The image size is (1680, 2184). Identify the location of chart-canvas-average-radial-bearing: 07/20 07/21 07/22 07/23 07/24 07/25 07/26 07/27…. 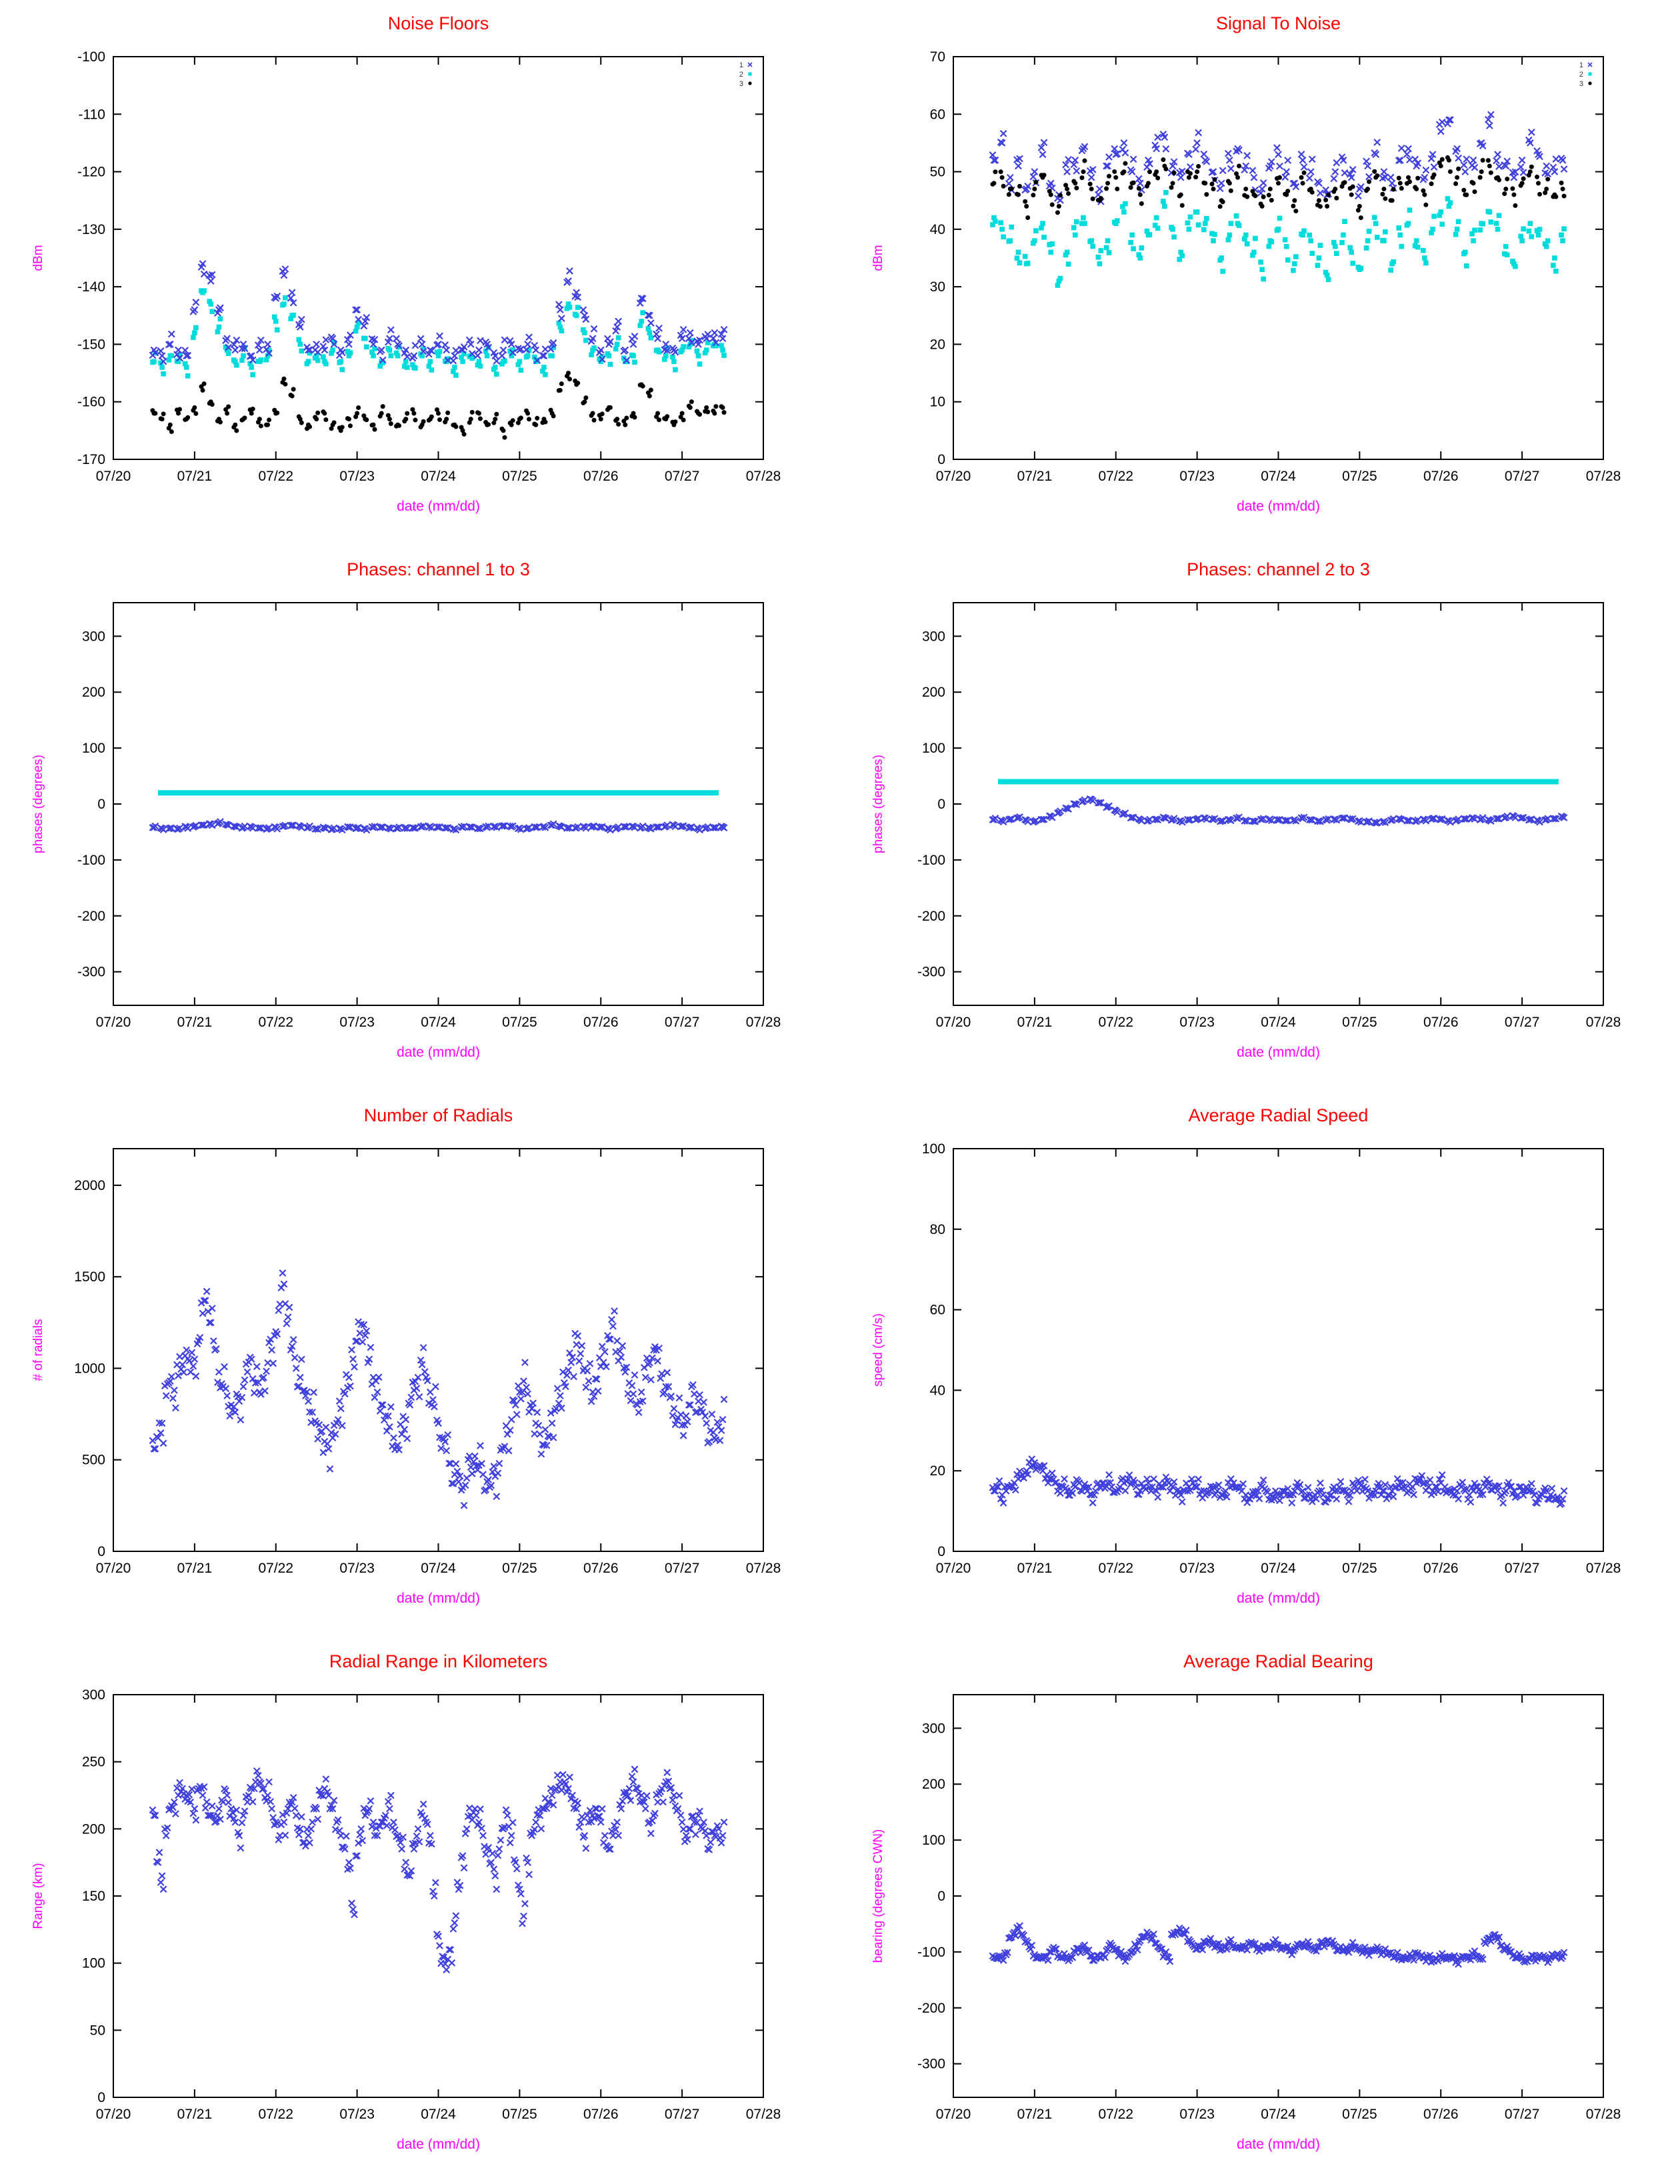
(1260, 1911).